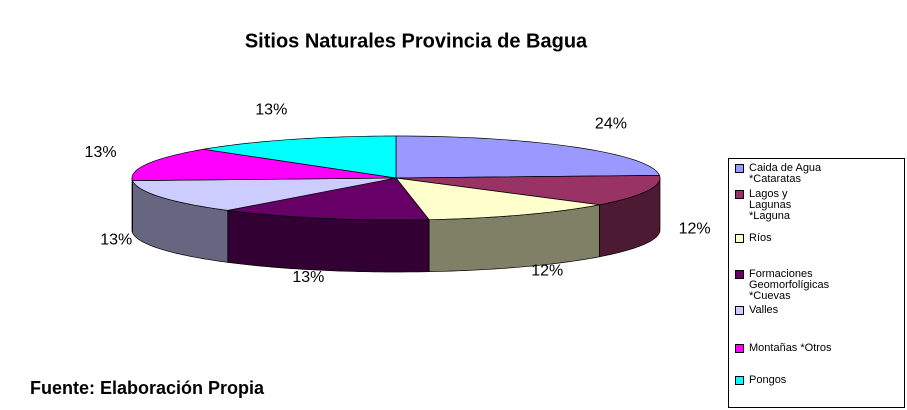 Image resolution: width=907 pixels, height=410 pixels. What do you see at coordinates (815, 238) in the screenshot?
I see `legend-item: Ríos` at bounding box center [815, 238].